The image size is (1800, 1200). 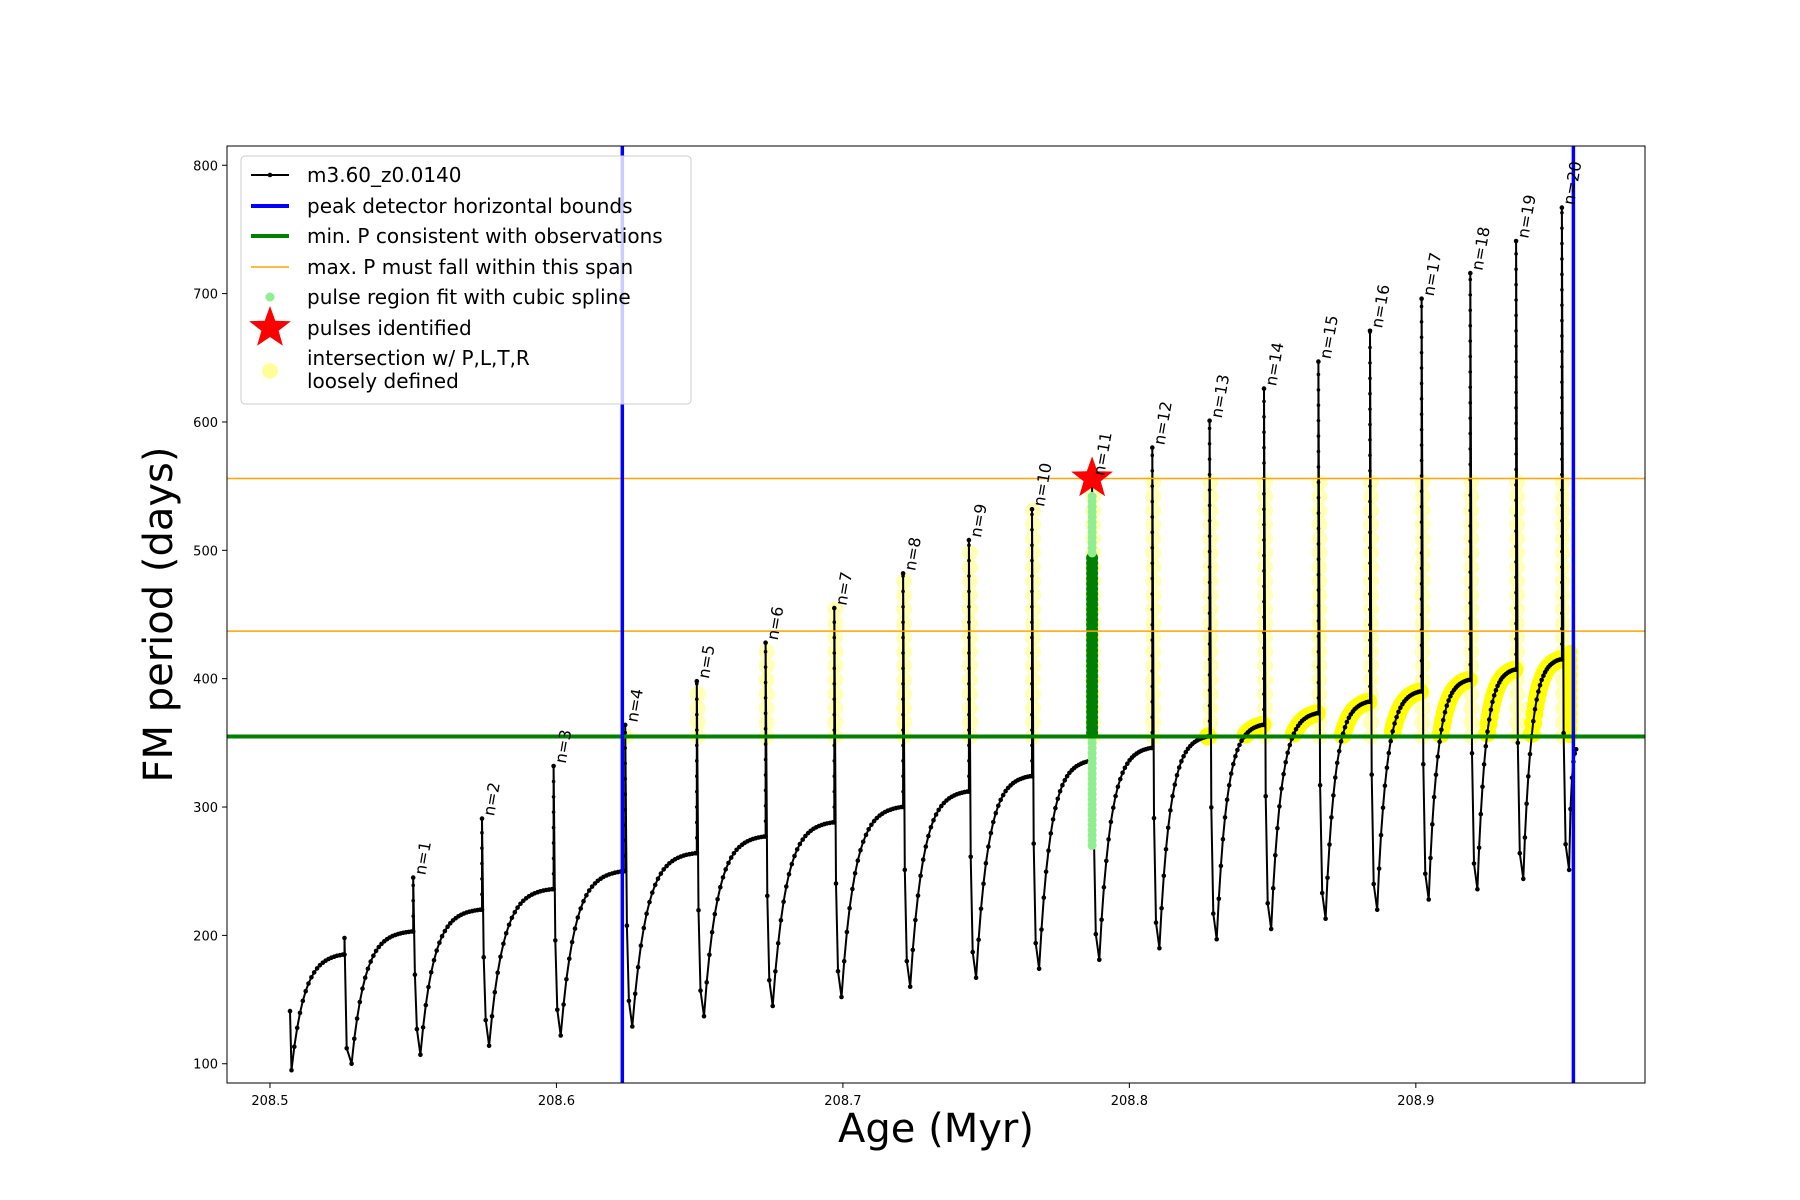 What do you see at coordinates (270, 371) in the screenshot?
I see `legend-swatch-dot` at bounding box center [270, 371].